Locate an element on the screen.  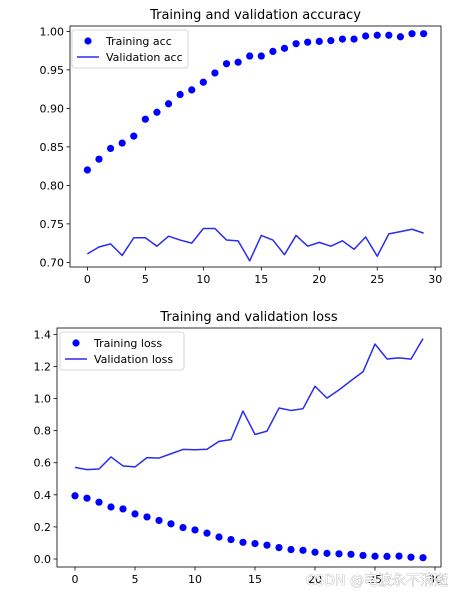
loss-x-tick-label: 10 is located at coordinates (195, 579).